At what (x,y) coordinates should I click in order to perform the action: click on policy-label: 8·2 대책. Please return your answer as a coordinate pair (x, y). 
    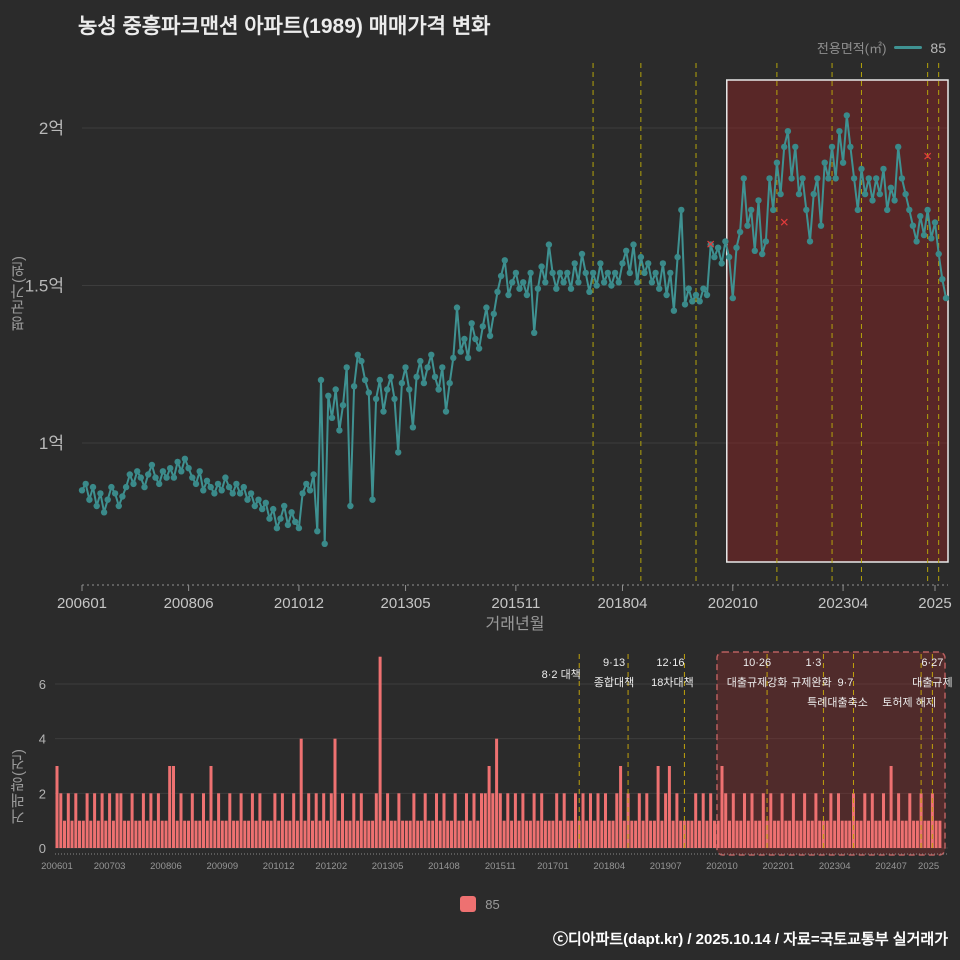
    Looking at the image, I should click on (561, 674).